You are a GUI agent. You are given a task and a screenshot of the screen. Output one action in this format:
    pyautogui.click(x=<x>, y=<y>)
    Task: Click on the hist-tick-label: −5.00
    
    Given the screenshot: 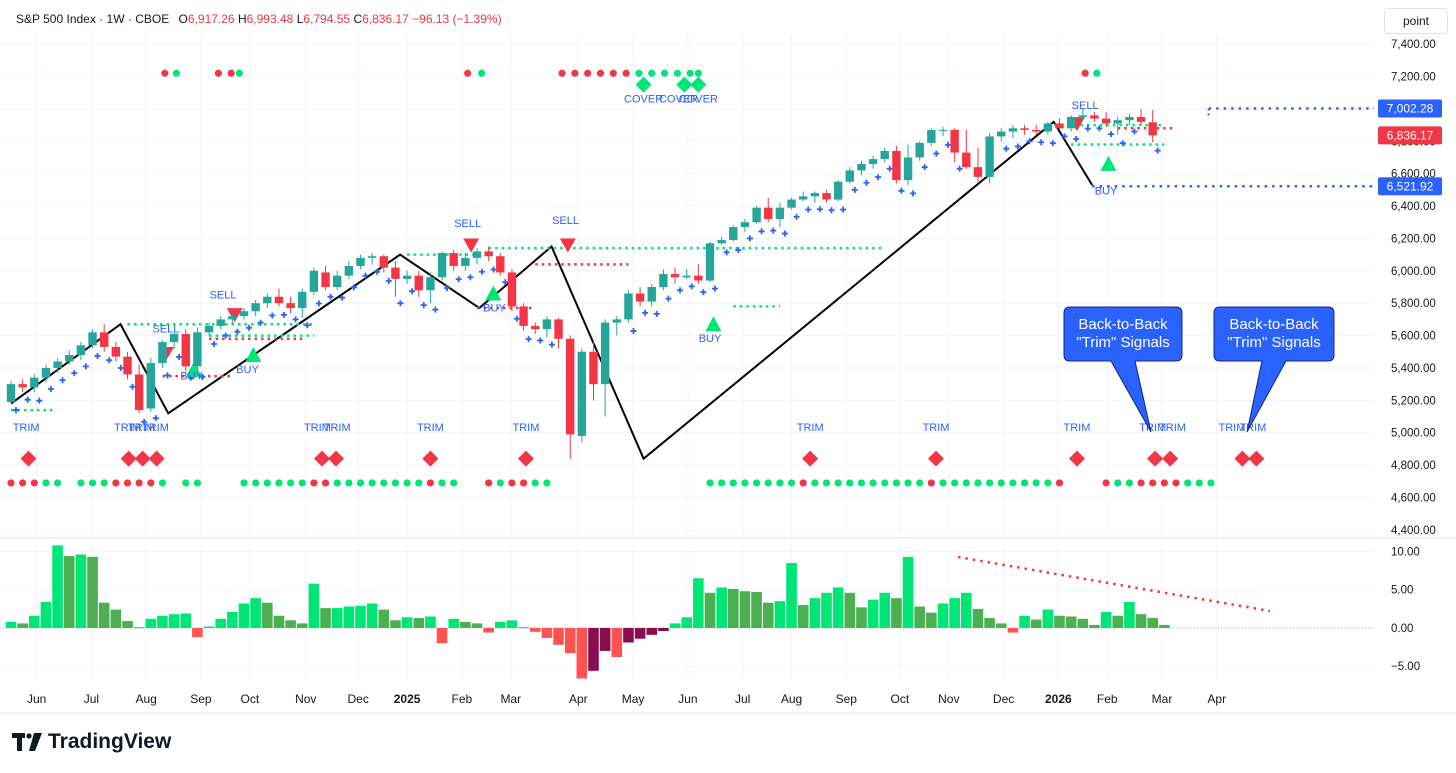 What is the action you would take?
    pyautogui.click(x=1405, y=667)
    